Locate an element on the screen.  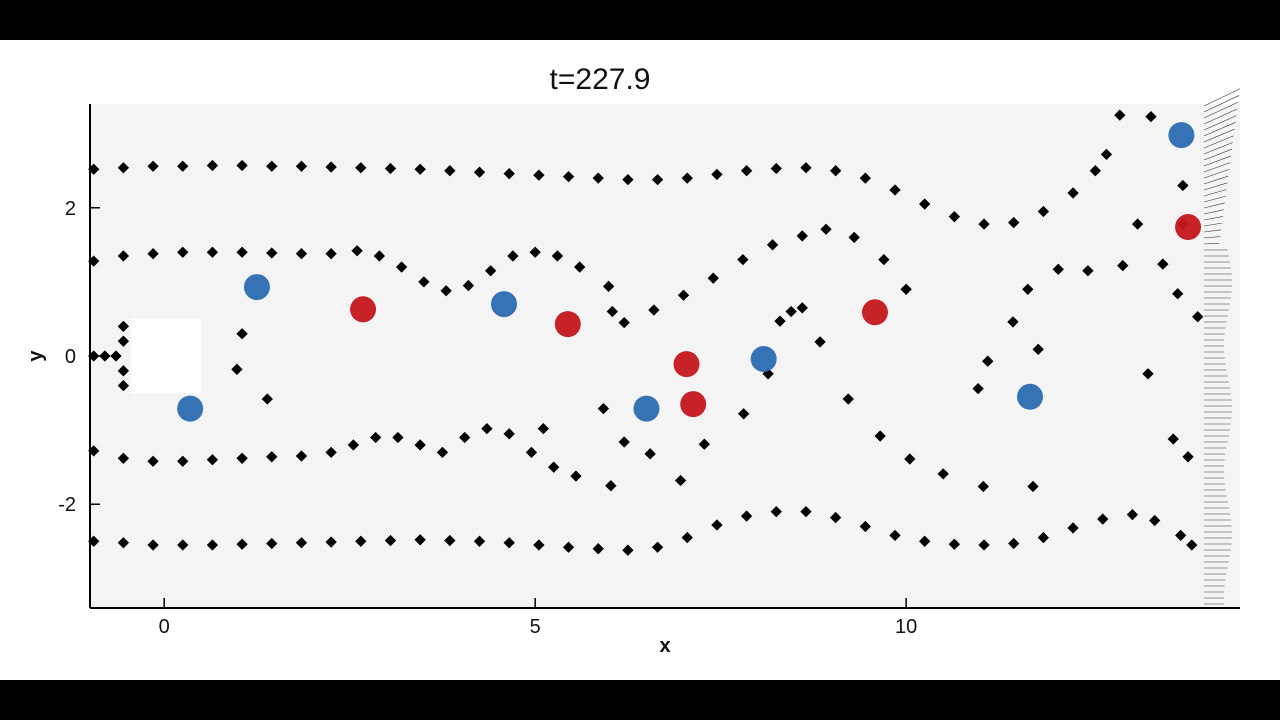
x-tick-label: 5 is located at coordinates (535, 627).